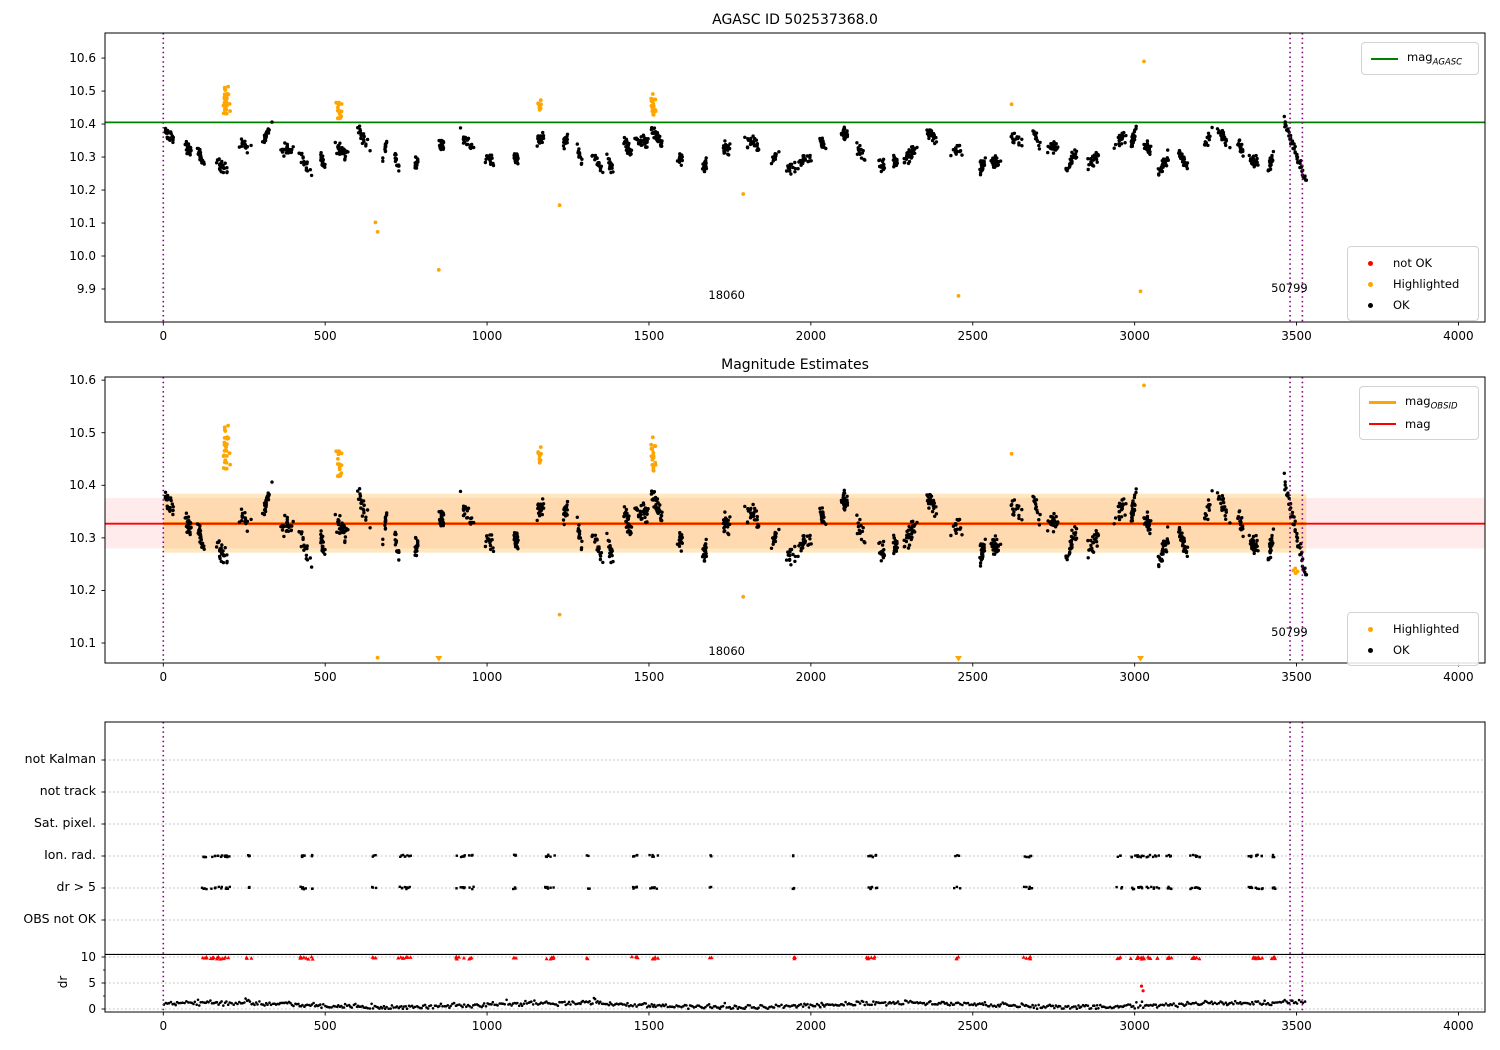 The image size is (1500, 1050). I want to click on legend-item-ok-2: OK, so click(1413, 649).